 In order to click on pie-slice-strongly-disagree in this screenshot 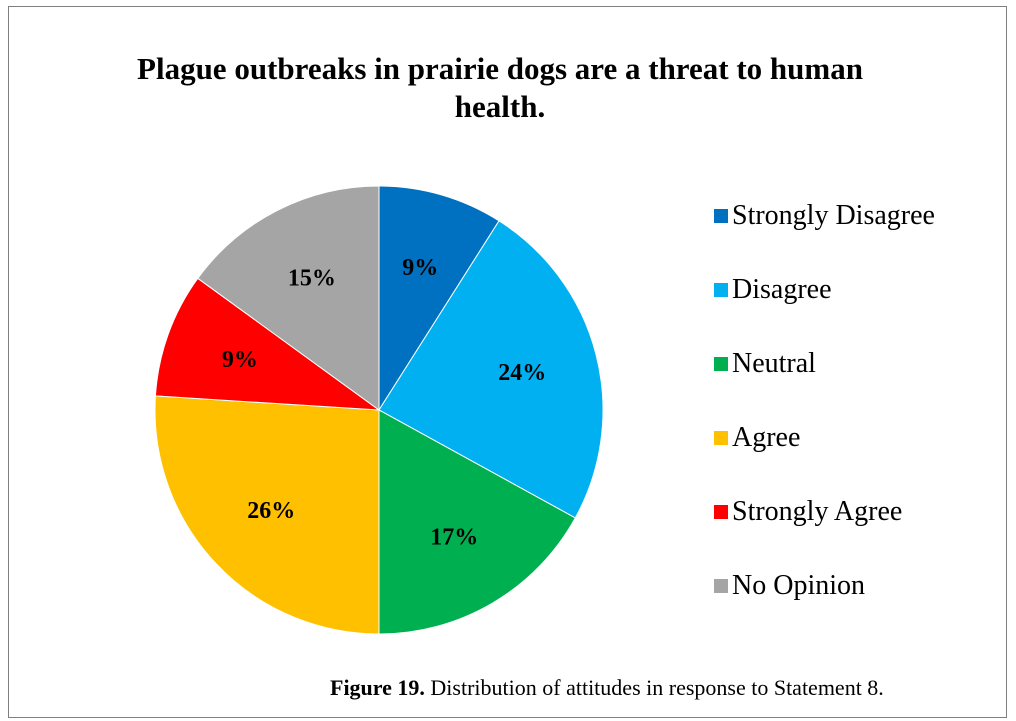, I will do `click(439, 298)`.